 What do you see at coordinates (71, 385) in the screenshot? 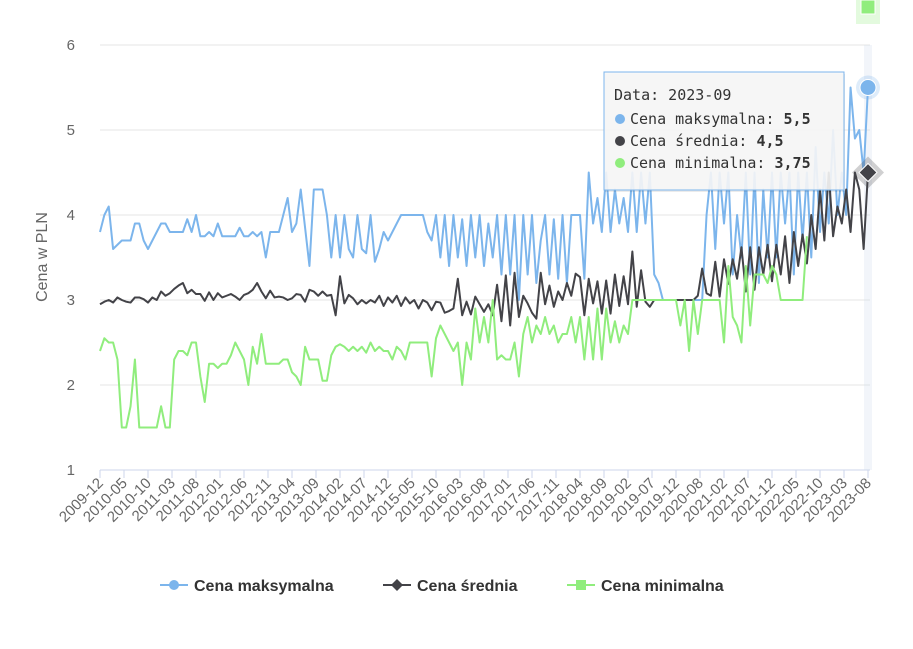
I see `y-tick-label: 2` at bounding box center [71, 385].